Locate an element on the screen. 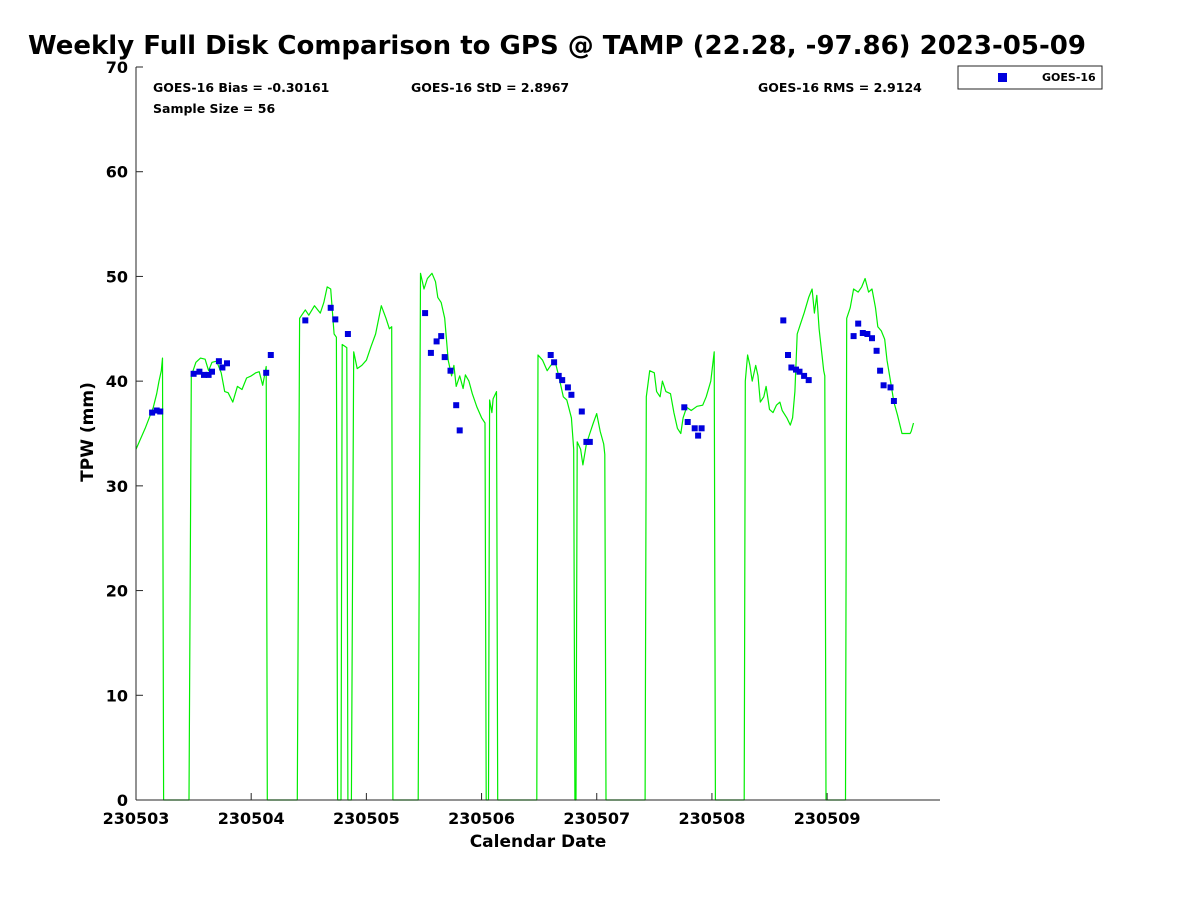 The image size is (1200, 900). goes-series-layer is located at coordinates (523, 374).